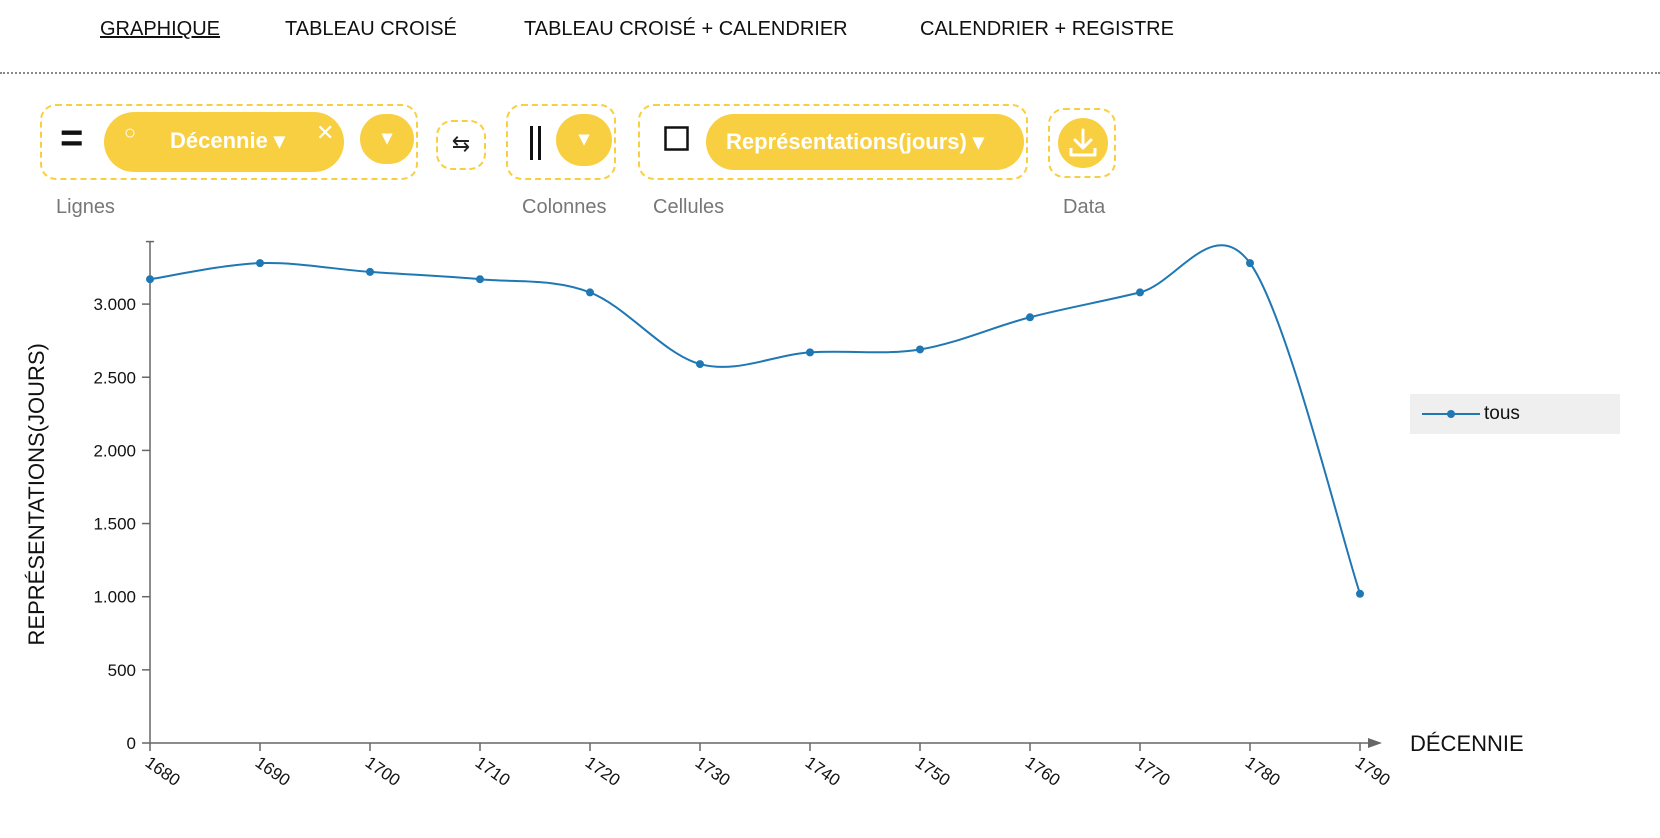 This screenshot has width=1660, height=838. What do you see at coordinates (1451, 414) in the screenshot?
I see `legend-line-icon` at bounding box center [1451, 414].